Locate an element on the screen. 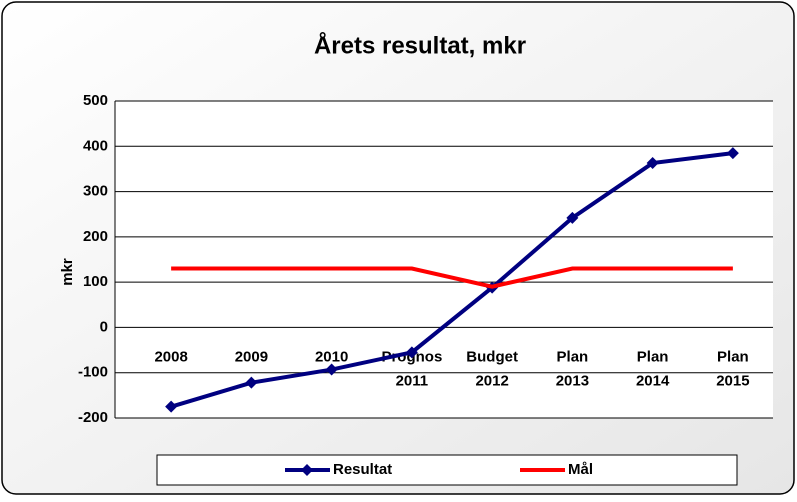 This screenshot has height=502, width=797. y-tick-label: -100 is located at coordinates (93, 372).